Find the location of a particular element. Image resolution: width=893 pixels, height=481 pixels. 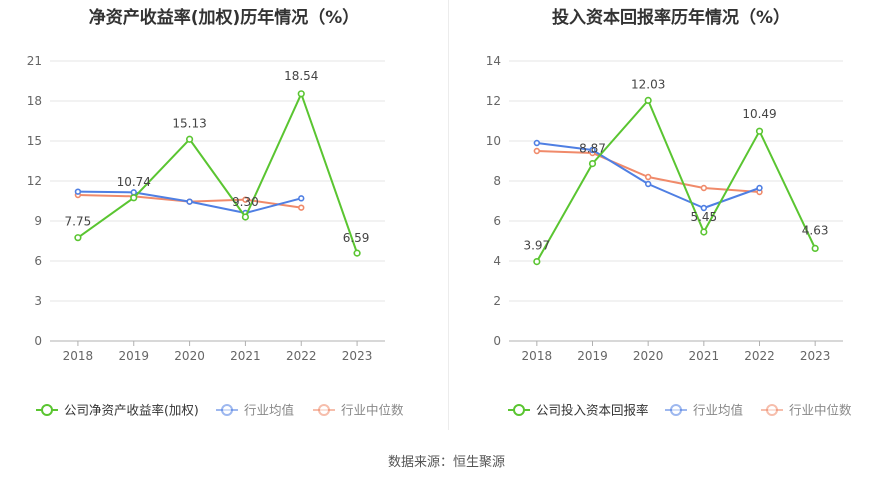

y-tick-label: 15 is located at coordinates (34, 141).